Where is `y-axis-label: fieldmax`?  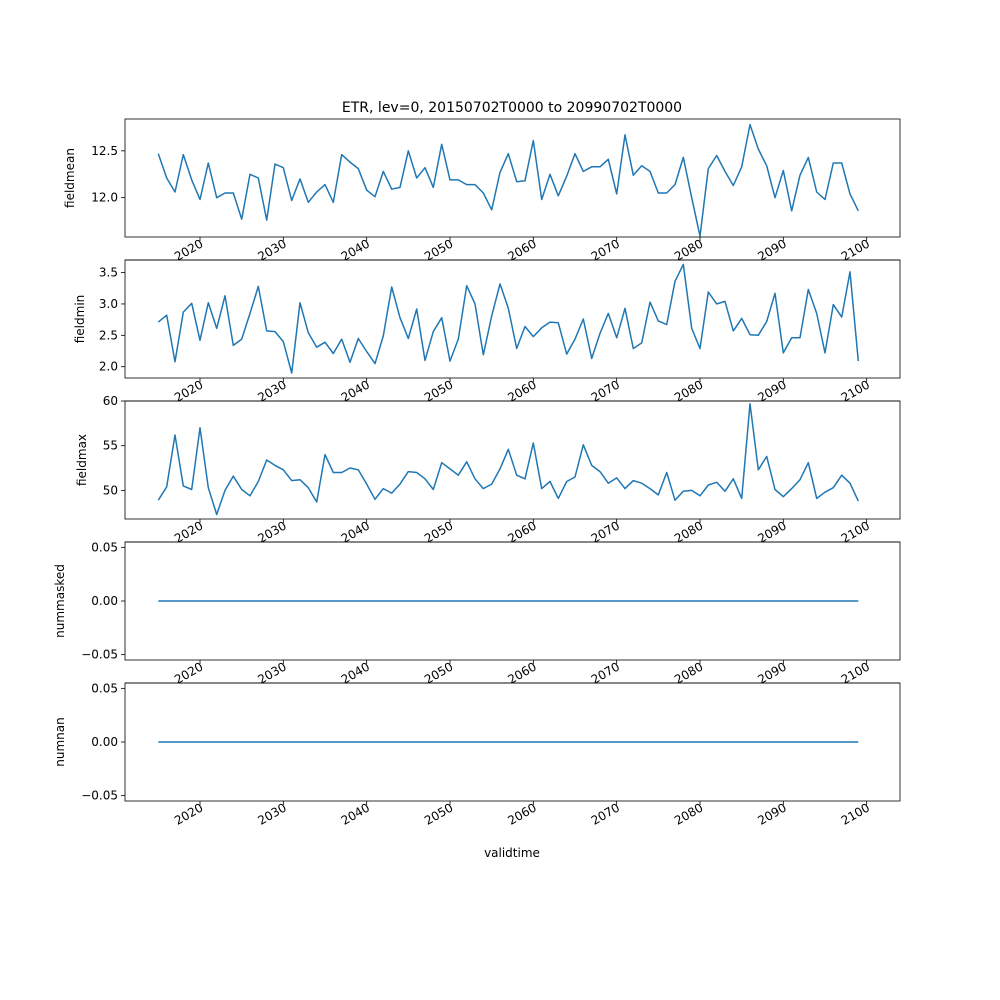 y-axis-label: fieldmax is located at coordinates (82, 460).